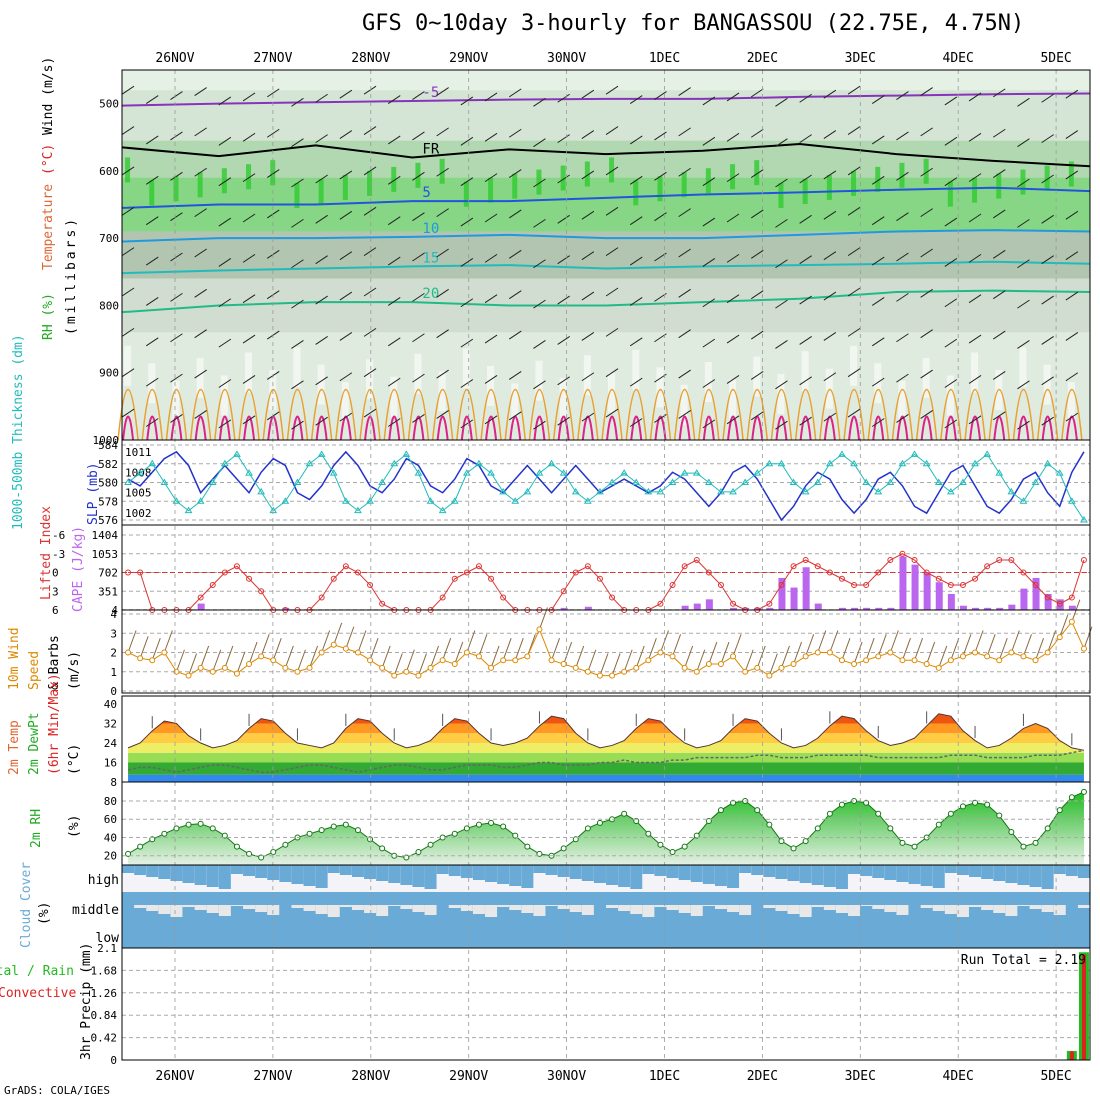 The image size is (1100, 1100). Describe the element at coordinates (55, 573) in the screenshot. I see `li-ytick: 0` at that location.